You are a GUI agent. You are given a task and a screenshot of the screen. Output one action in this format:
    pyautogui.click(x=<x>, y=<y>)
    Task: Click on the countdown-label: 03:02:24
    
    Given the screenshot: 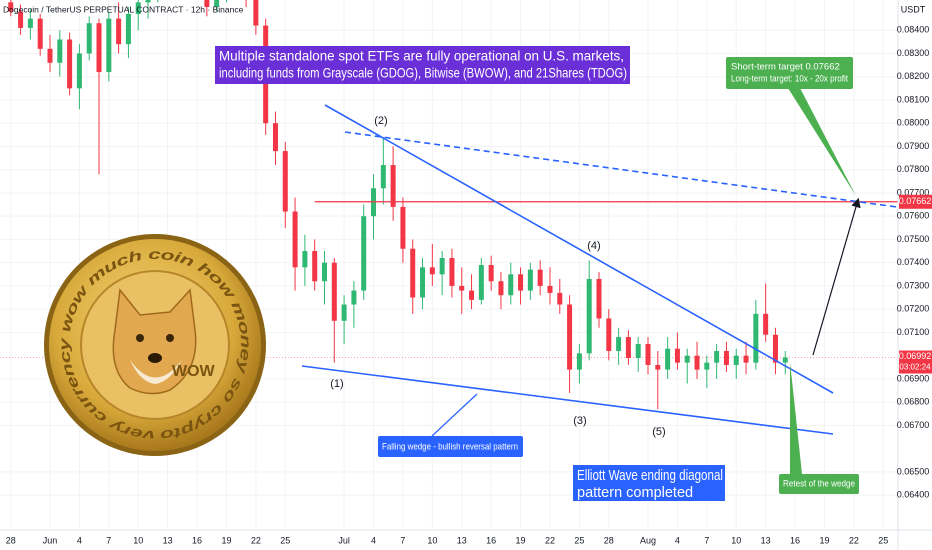 What is the action you would take?
    pyautogui.click(x=915, y=367)
    